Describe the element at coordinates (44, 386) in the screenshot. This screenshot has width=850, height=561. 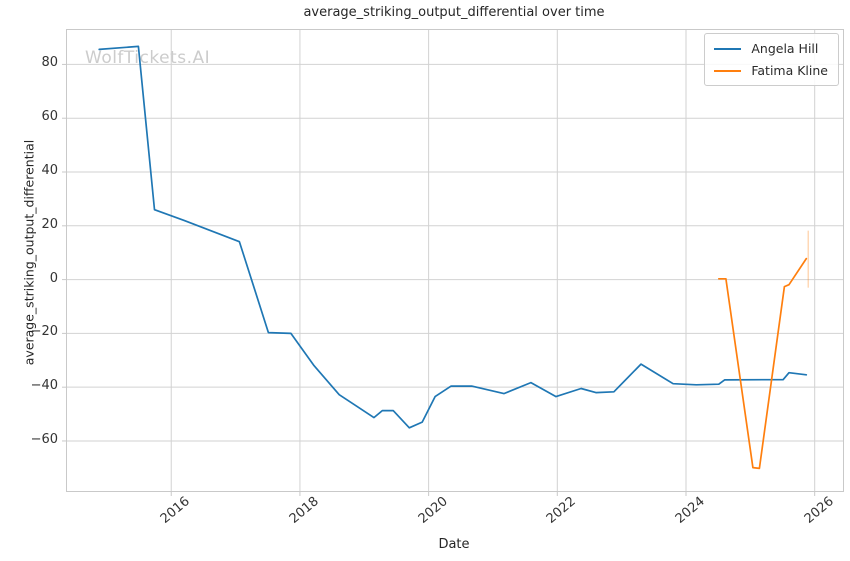
I see `y-tick-label: −40` at that location.